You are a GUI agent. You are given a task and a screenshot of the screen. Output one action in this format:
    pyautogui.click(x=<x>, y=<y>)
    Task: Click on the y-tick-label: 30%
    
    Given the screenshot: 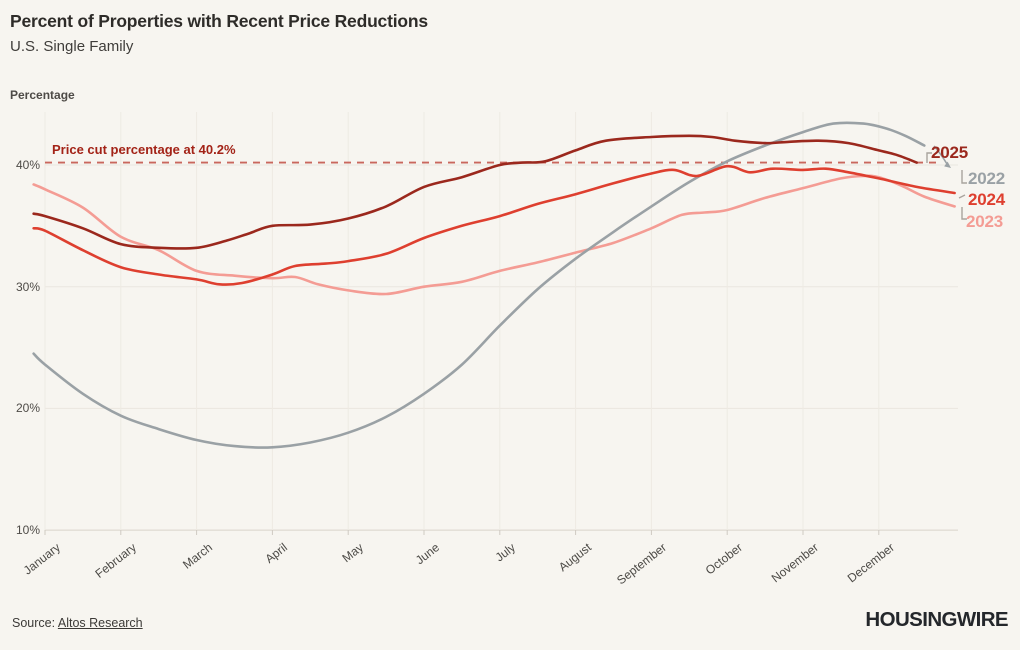 What is the action you would take?
    pyautogui.click(x=27, y=286)
    